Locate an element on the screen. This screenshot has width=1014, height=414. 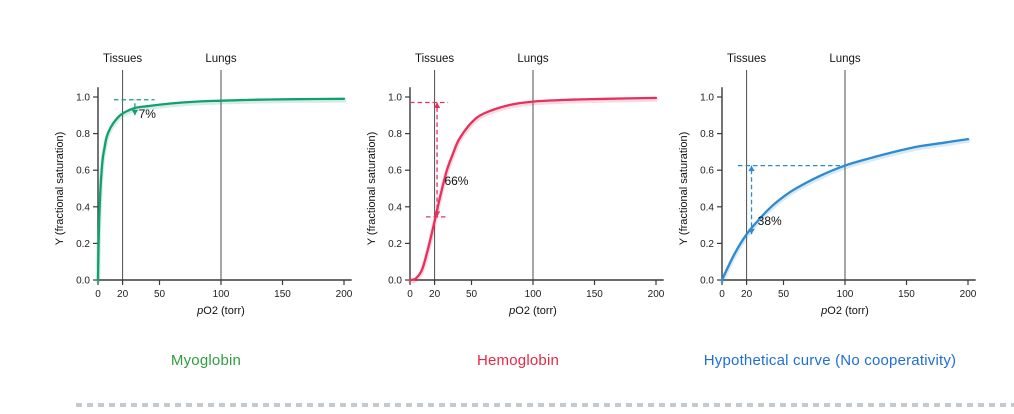
hemoglobin-title: Hemoglobin is located at coordinates (518, 360).